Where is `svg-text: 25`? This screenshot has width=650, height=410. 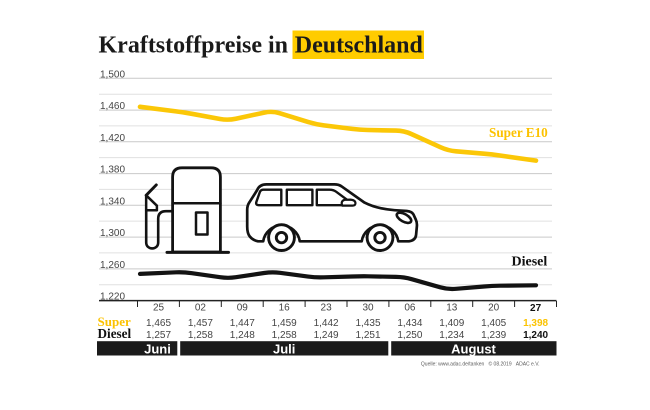
svg-text: 25 is located at coordinates (159, 308).